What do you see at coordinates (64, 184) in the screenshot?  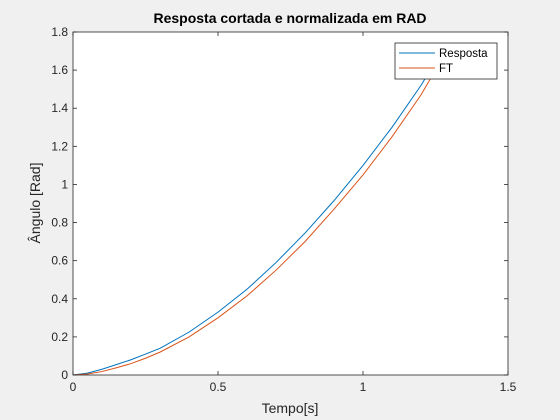 I see `y-tick-label: 1` at bounding box center [64, 184].